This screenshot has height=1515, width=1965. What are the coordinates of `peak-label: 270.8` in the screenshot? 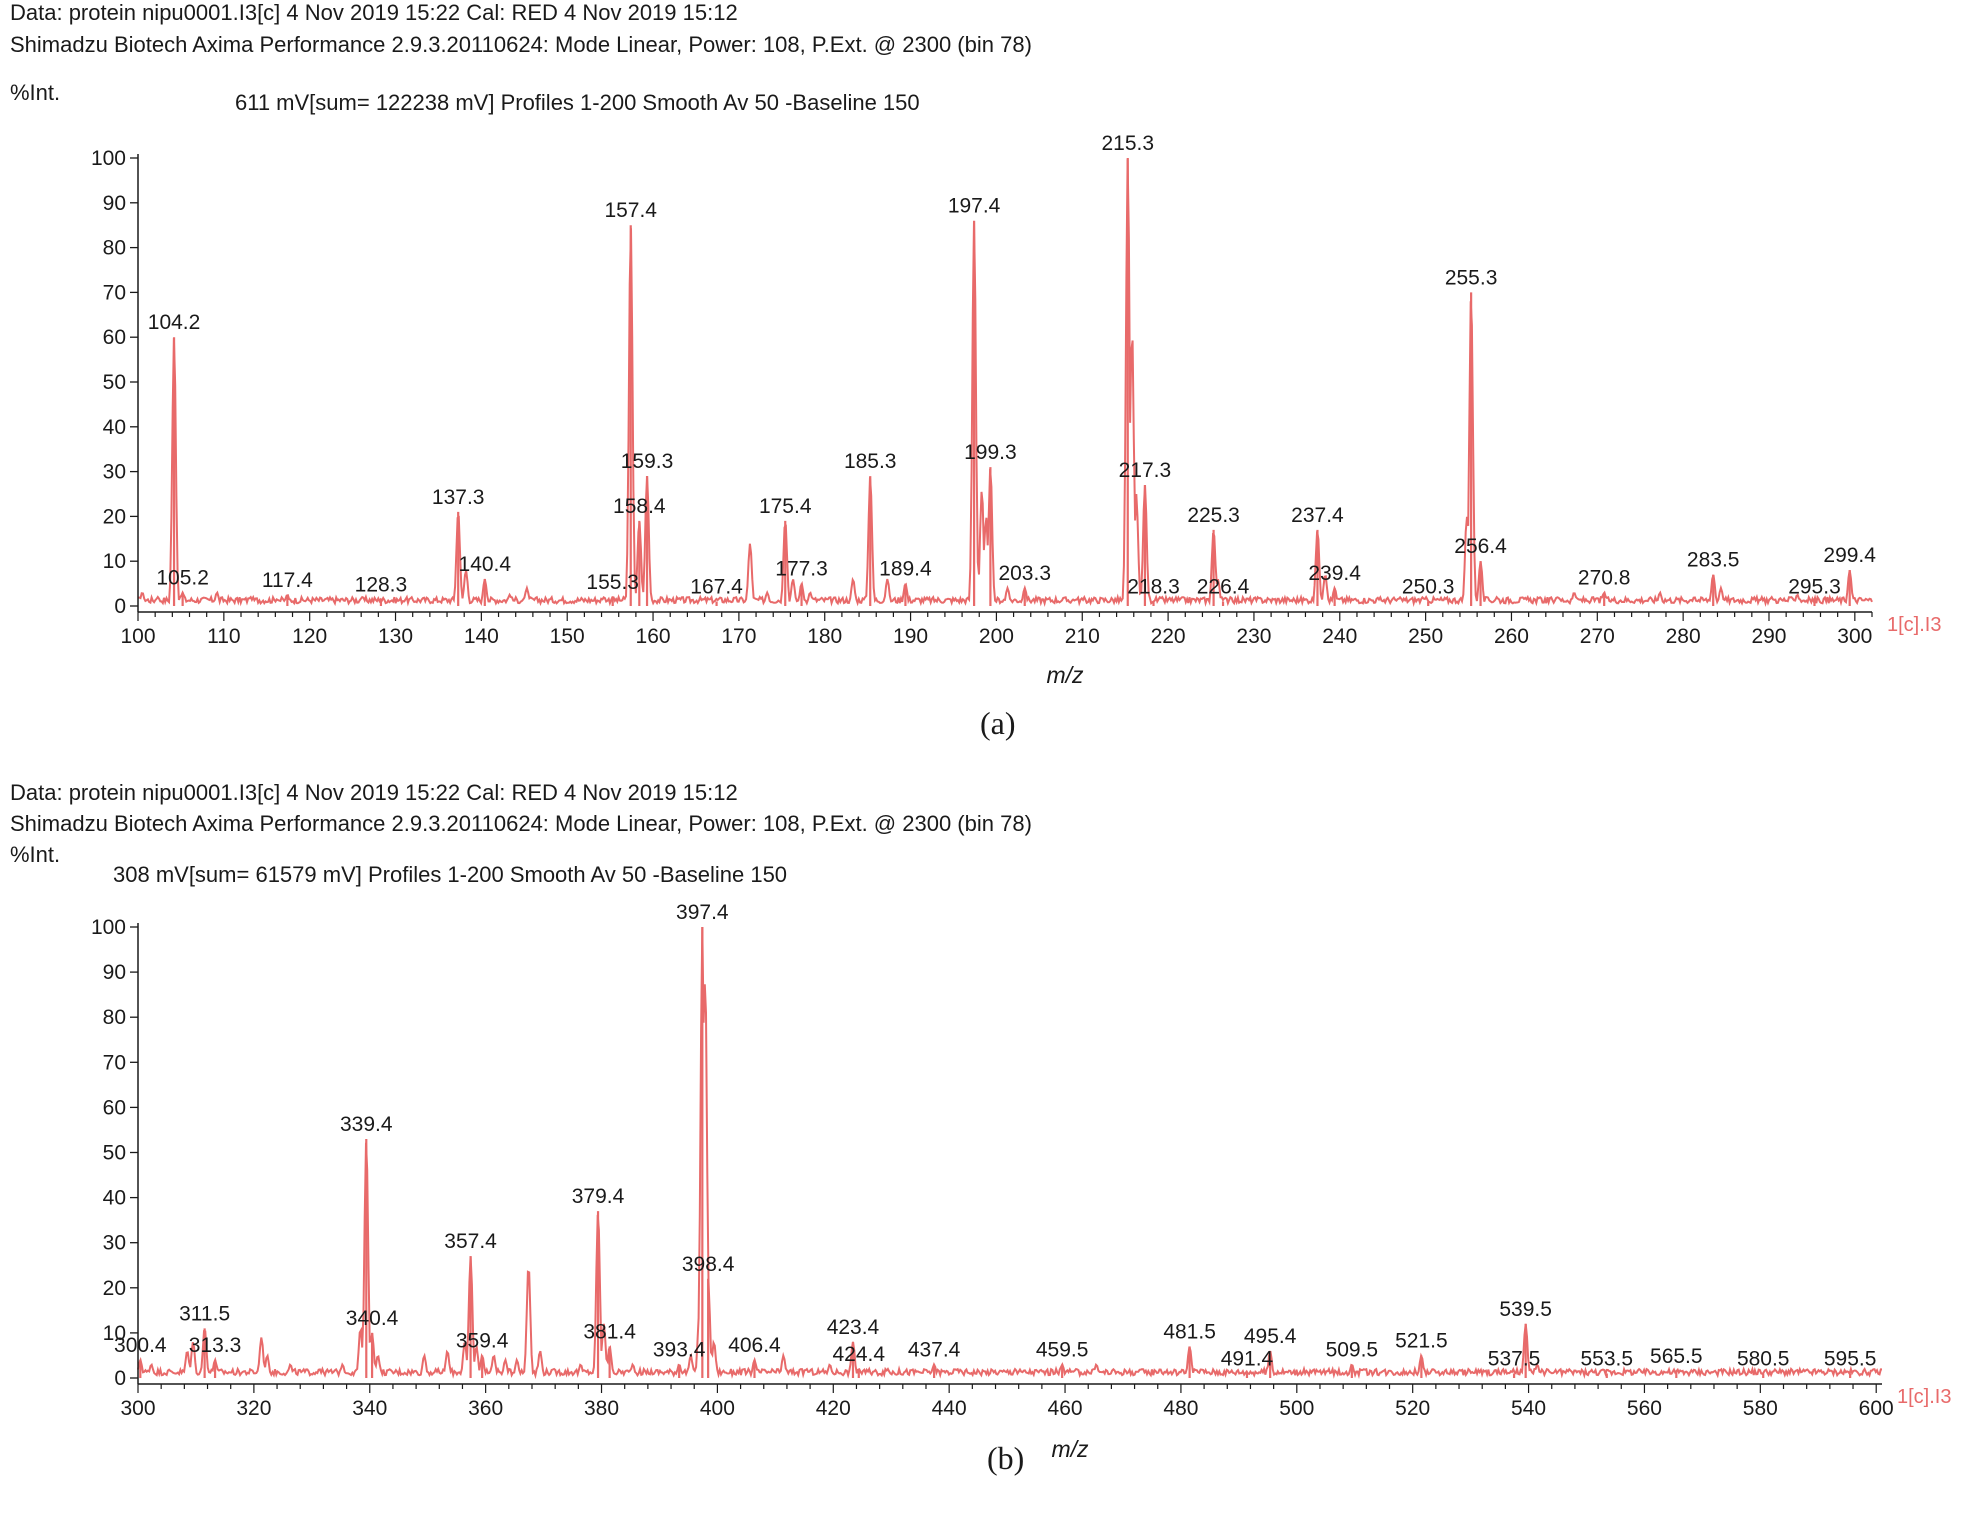 It's located at (1604, 578).